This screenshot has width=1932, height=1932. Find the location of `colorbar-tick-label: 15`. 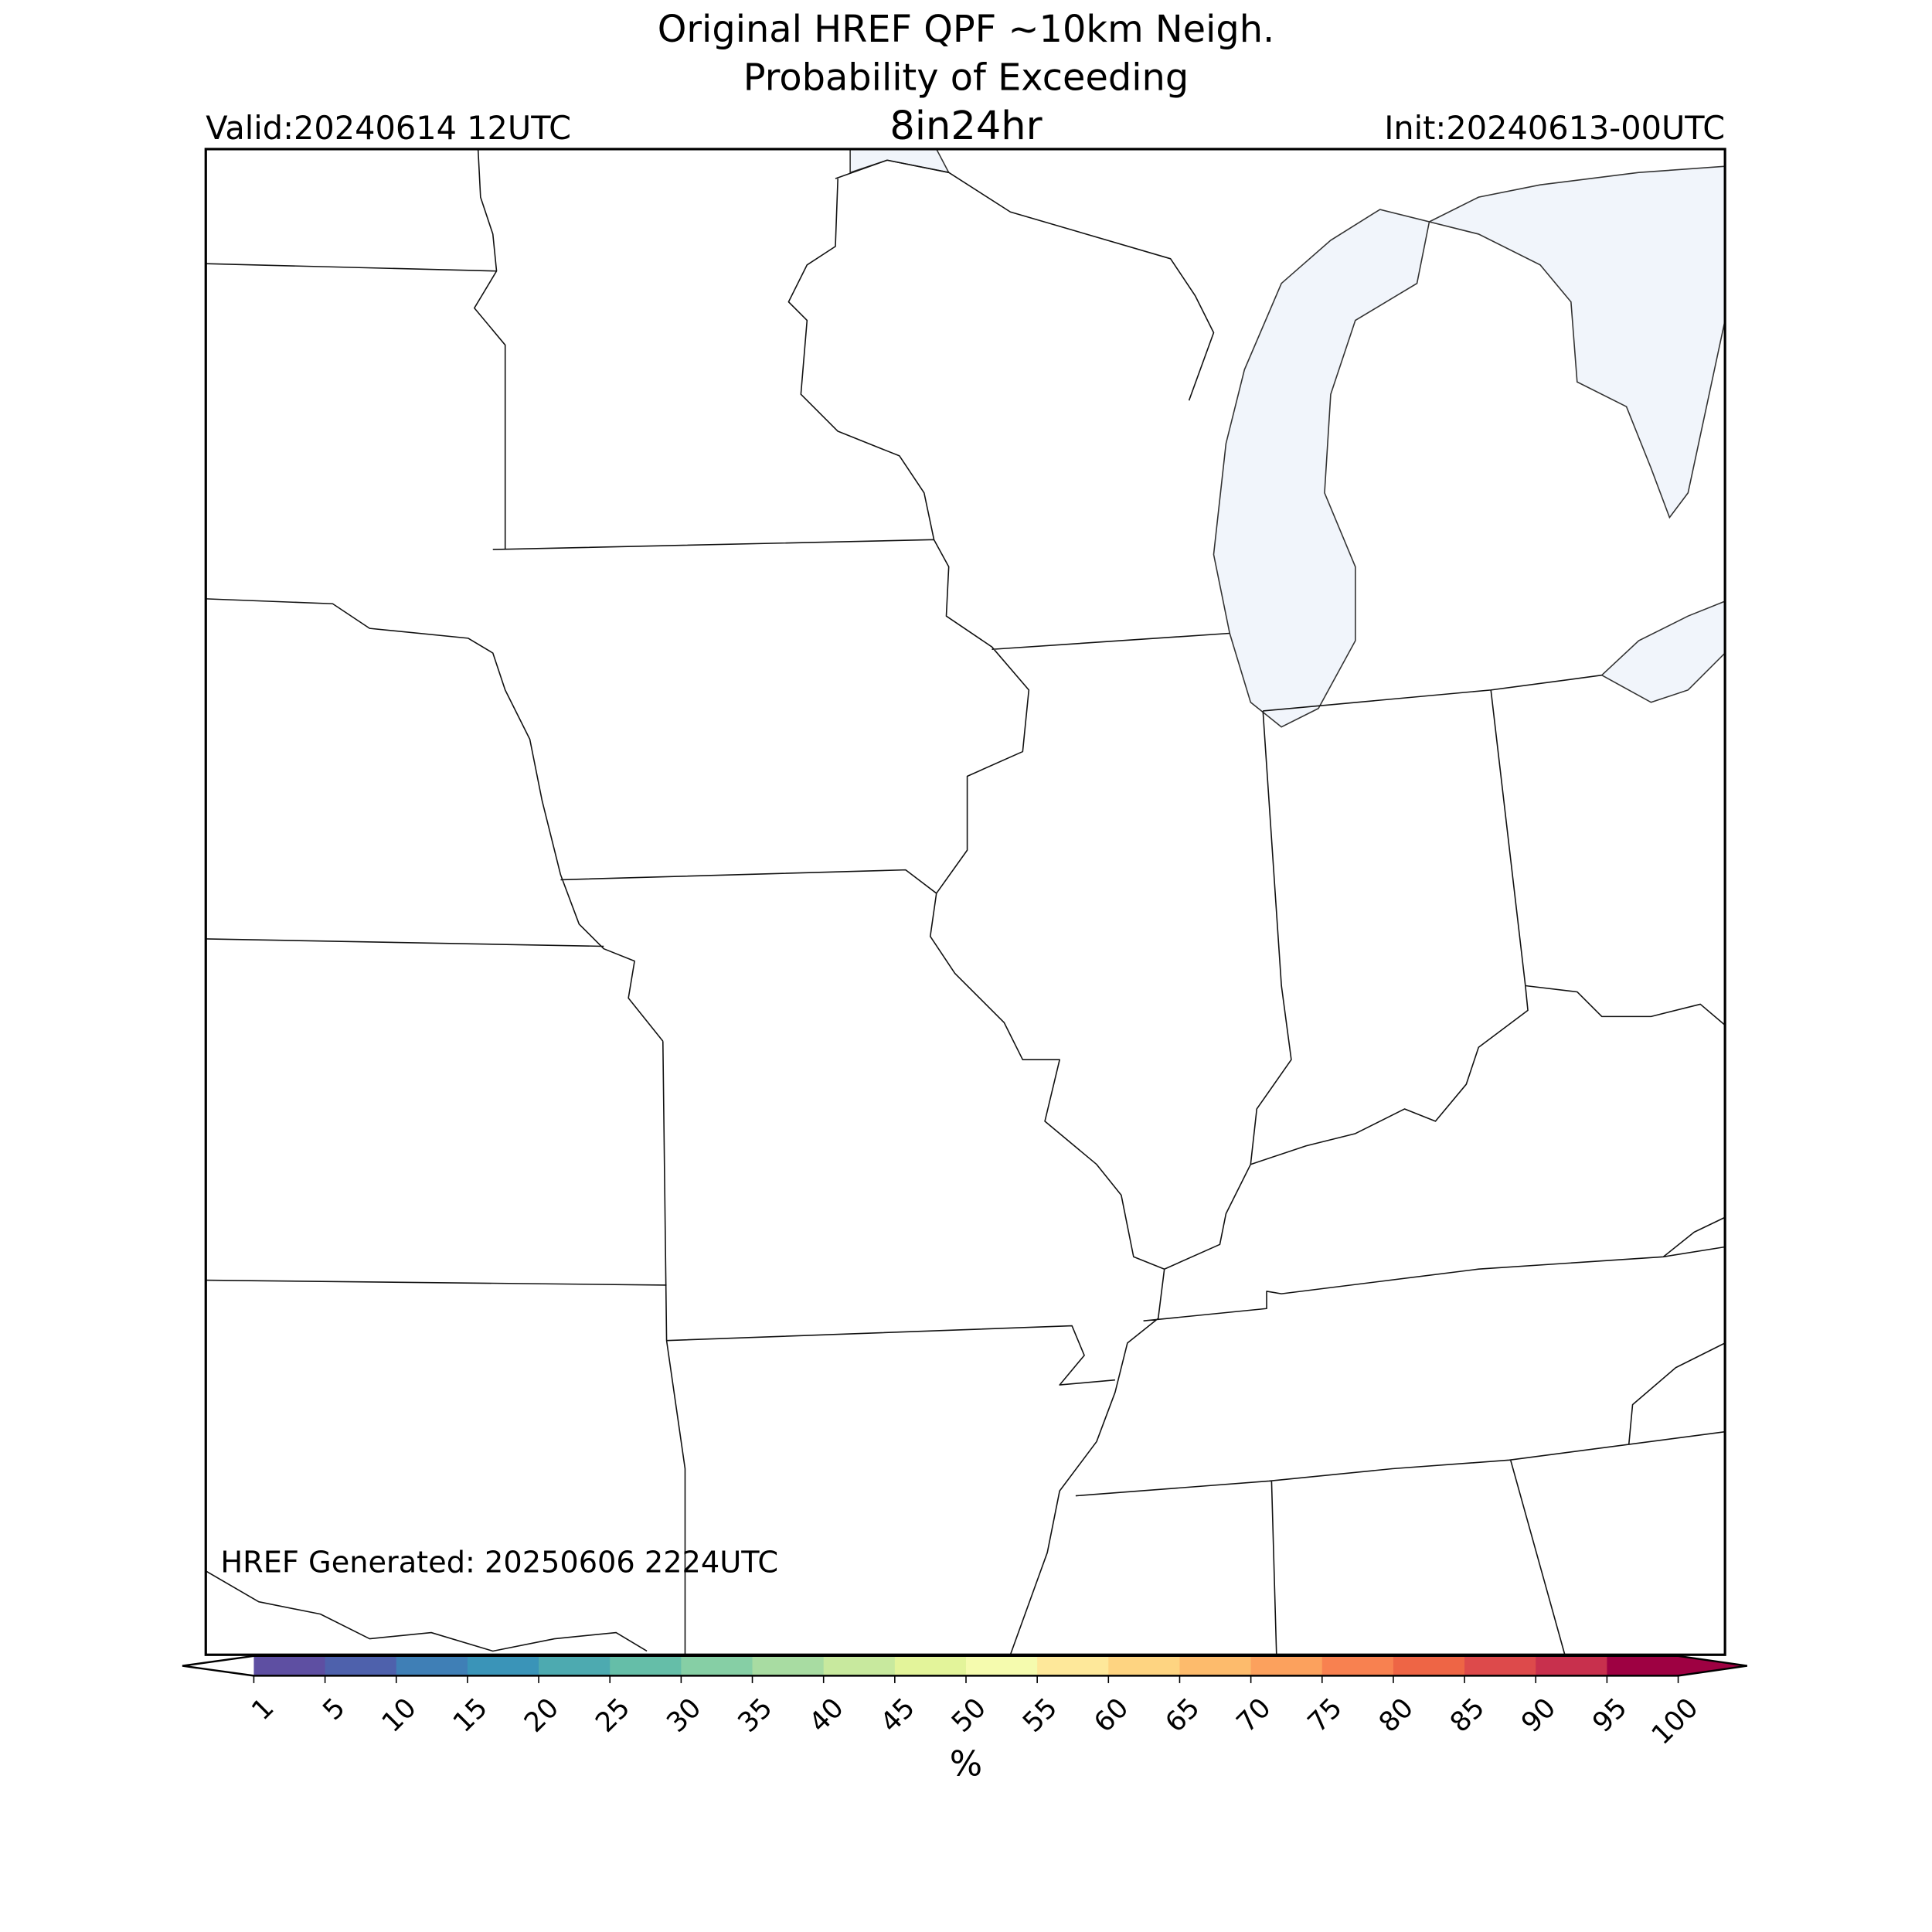

colorbar-tick-label: 15 is located at coordinates (471, 1715).